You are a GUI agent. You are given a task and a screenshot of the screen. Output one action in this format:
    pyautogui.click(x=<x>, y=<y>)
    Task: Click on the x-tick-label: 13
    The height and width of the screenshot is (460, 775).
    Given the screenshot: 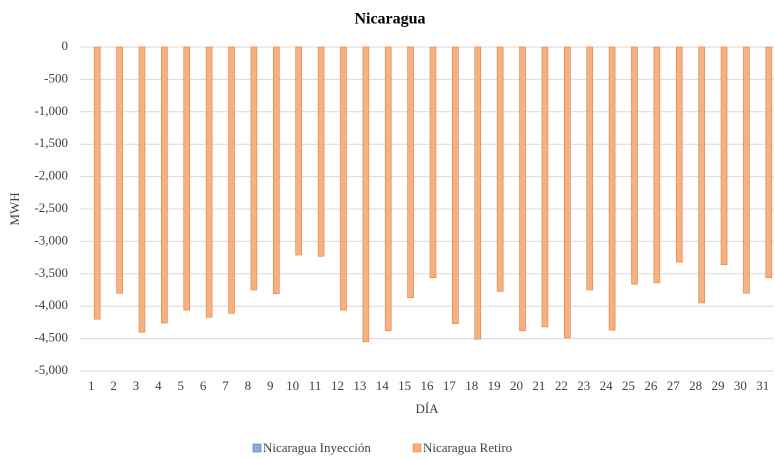 What is the action you would take?
    pyautogui.click(x=359, y=385)
    